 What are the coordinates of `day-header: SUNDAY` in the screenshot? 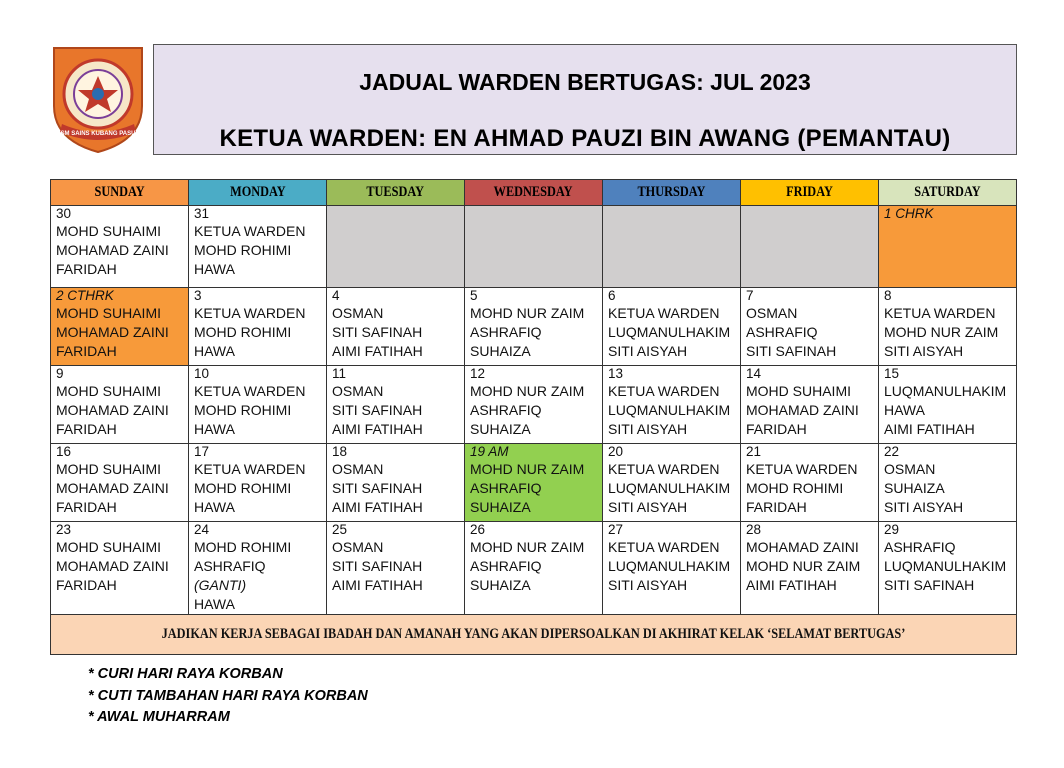 It's located at (119, 192).